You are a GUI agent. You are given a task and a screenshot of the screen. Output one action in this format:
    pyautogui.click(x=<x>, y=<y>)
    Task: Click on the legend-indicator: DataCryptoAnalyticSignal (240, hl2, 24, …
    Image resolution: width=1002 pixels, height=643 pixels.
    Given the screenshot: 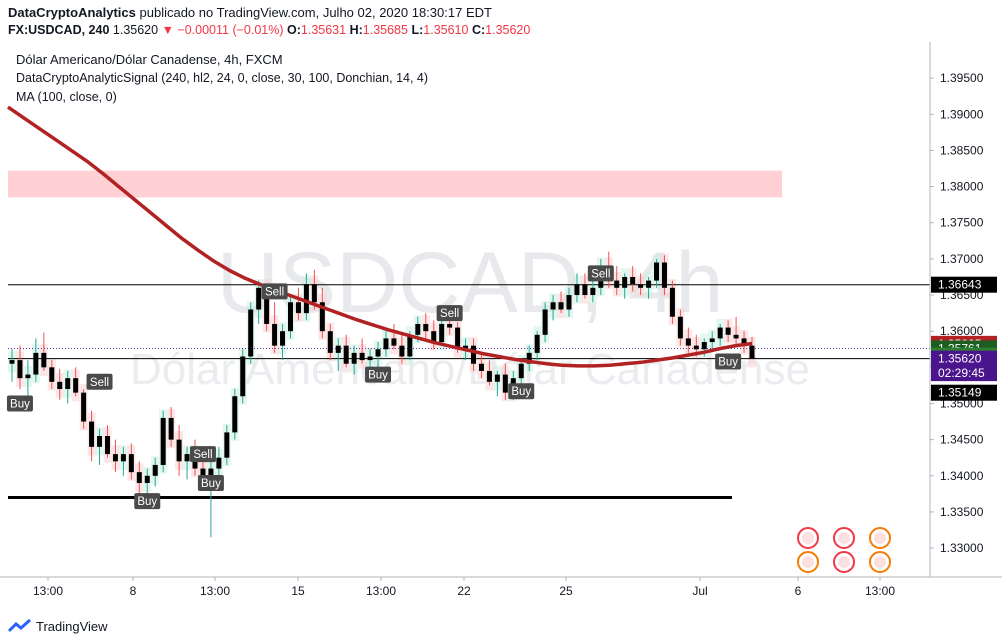 What is the action you would take?
    pyautogui.click(x=222, y=78)
    